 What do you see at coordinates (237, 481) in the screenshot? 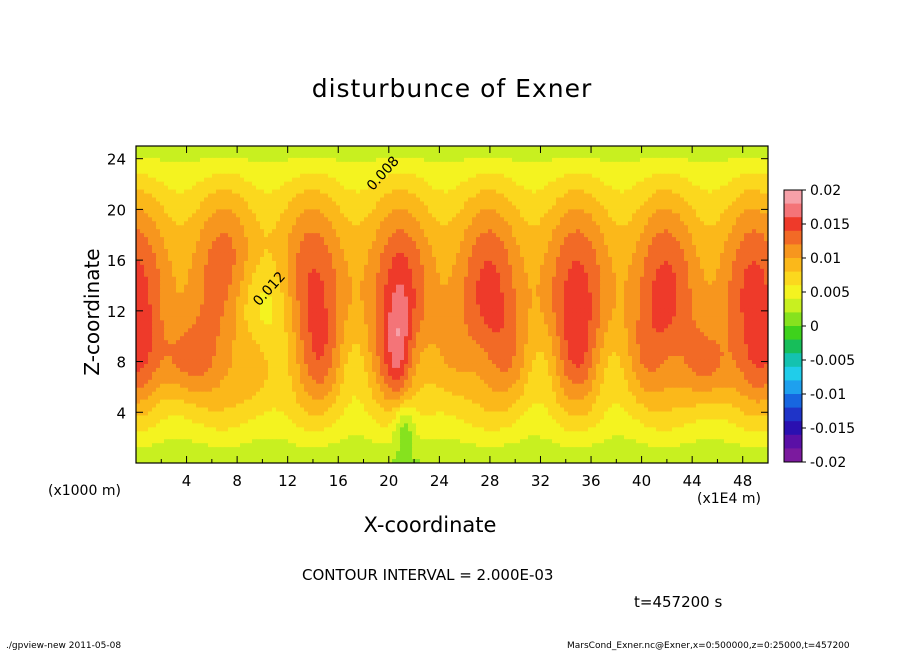
I see `x-tick-label: 8` at bounding box center [237, 481].